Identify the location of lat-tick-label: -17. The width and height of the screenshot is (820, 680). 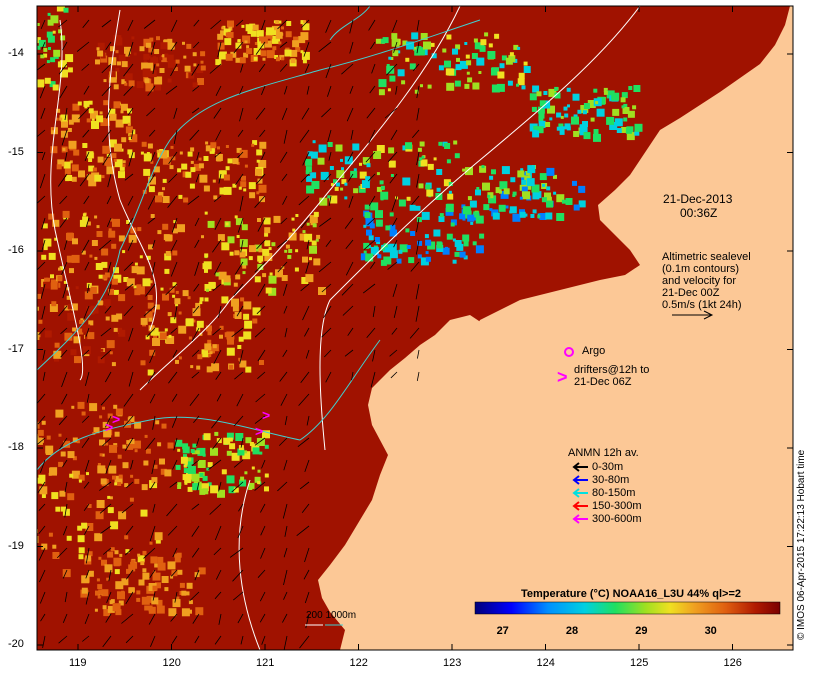
(16, 348).